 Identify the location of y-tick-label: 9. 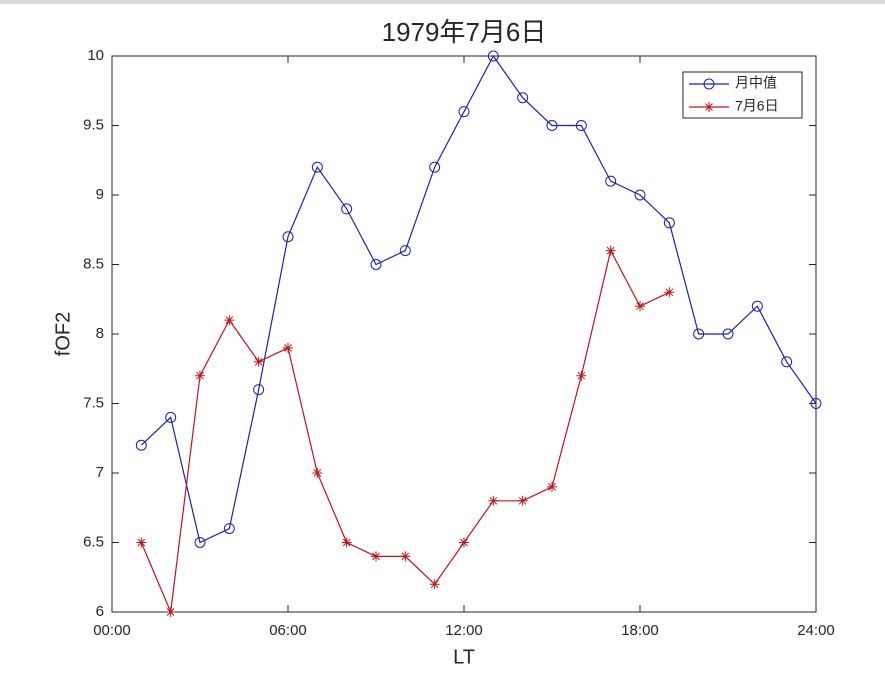
(100, 194).